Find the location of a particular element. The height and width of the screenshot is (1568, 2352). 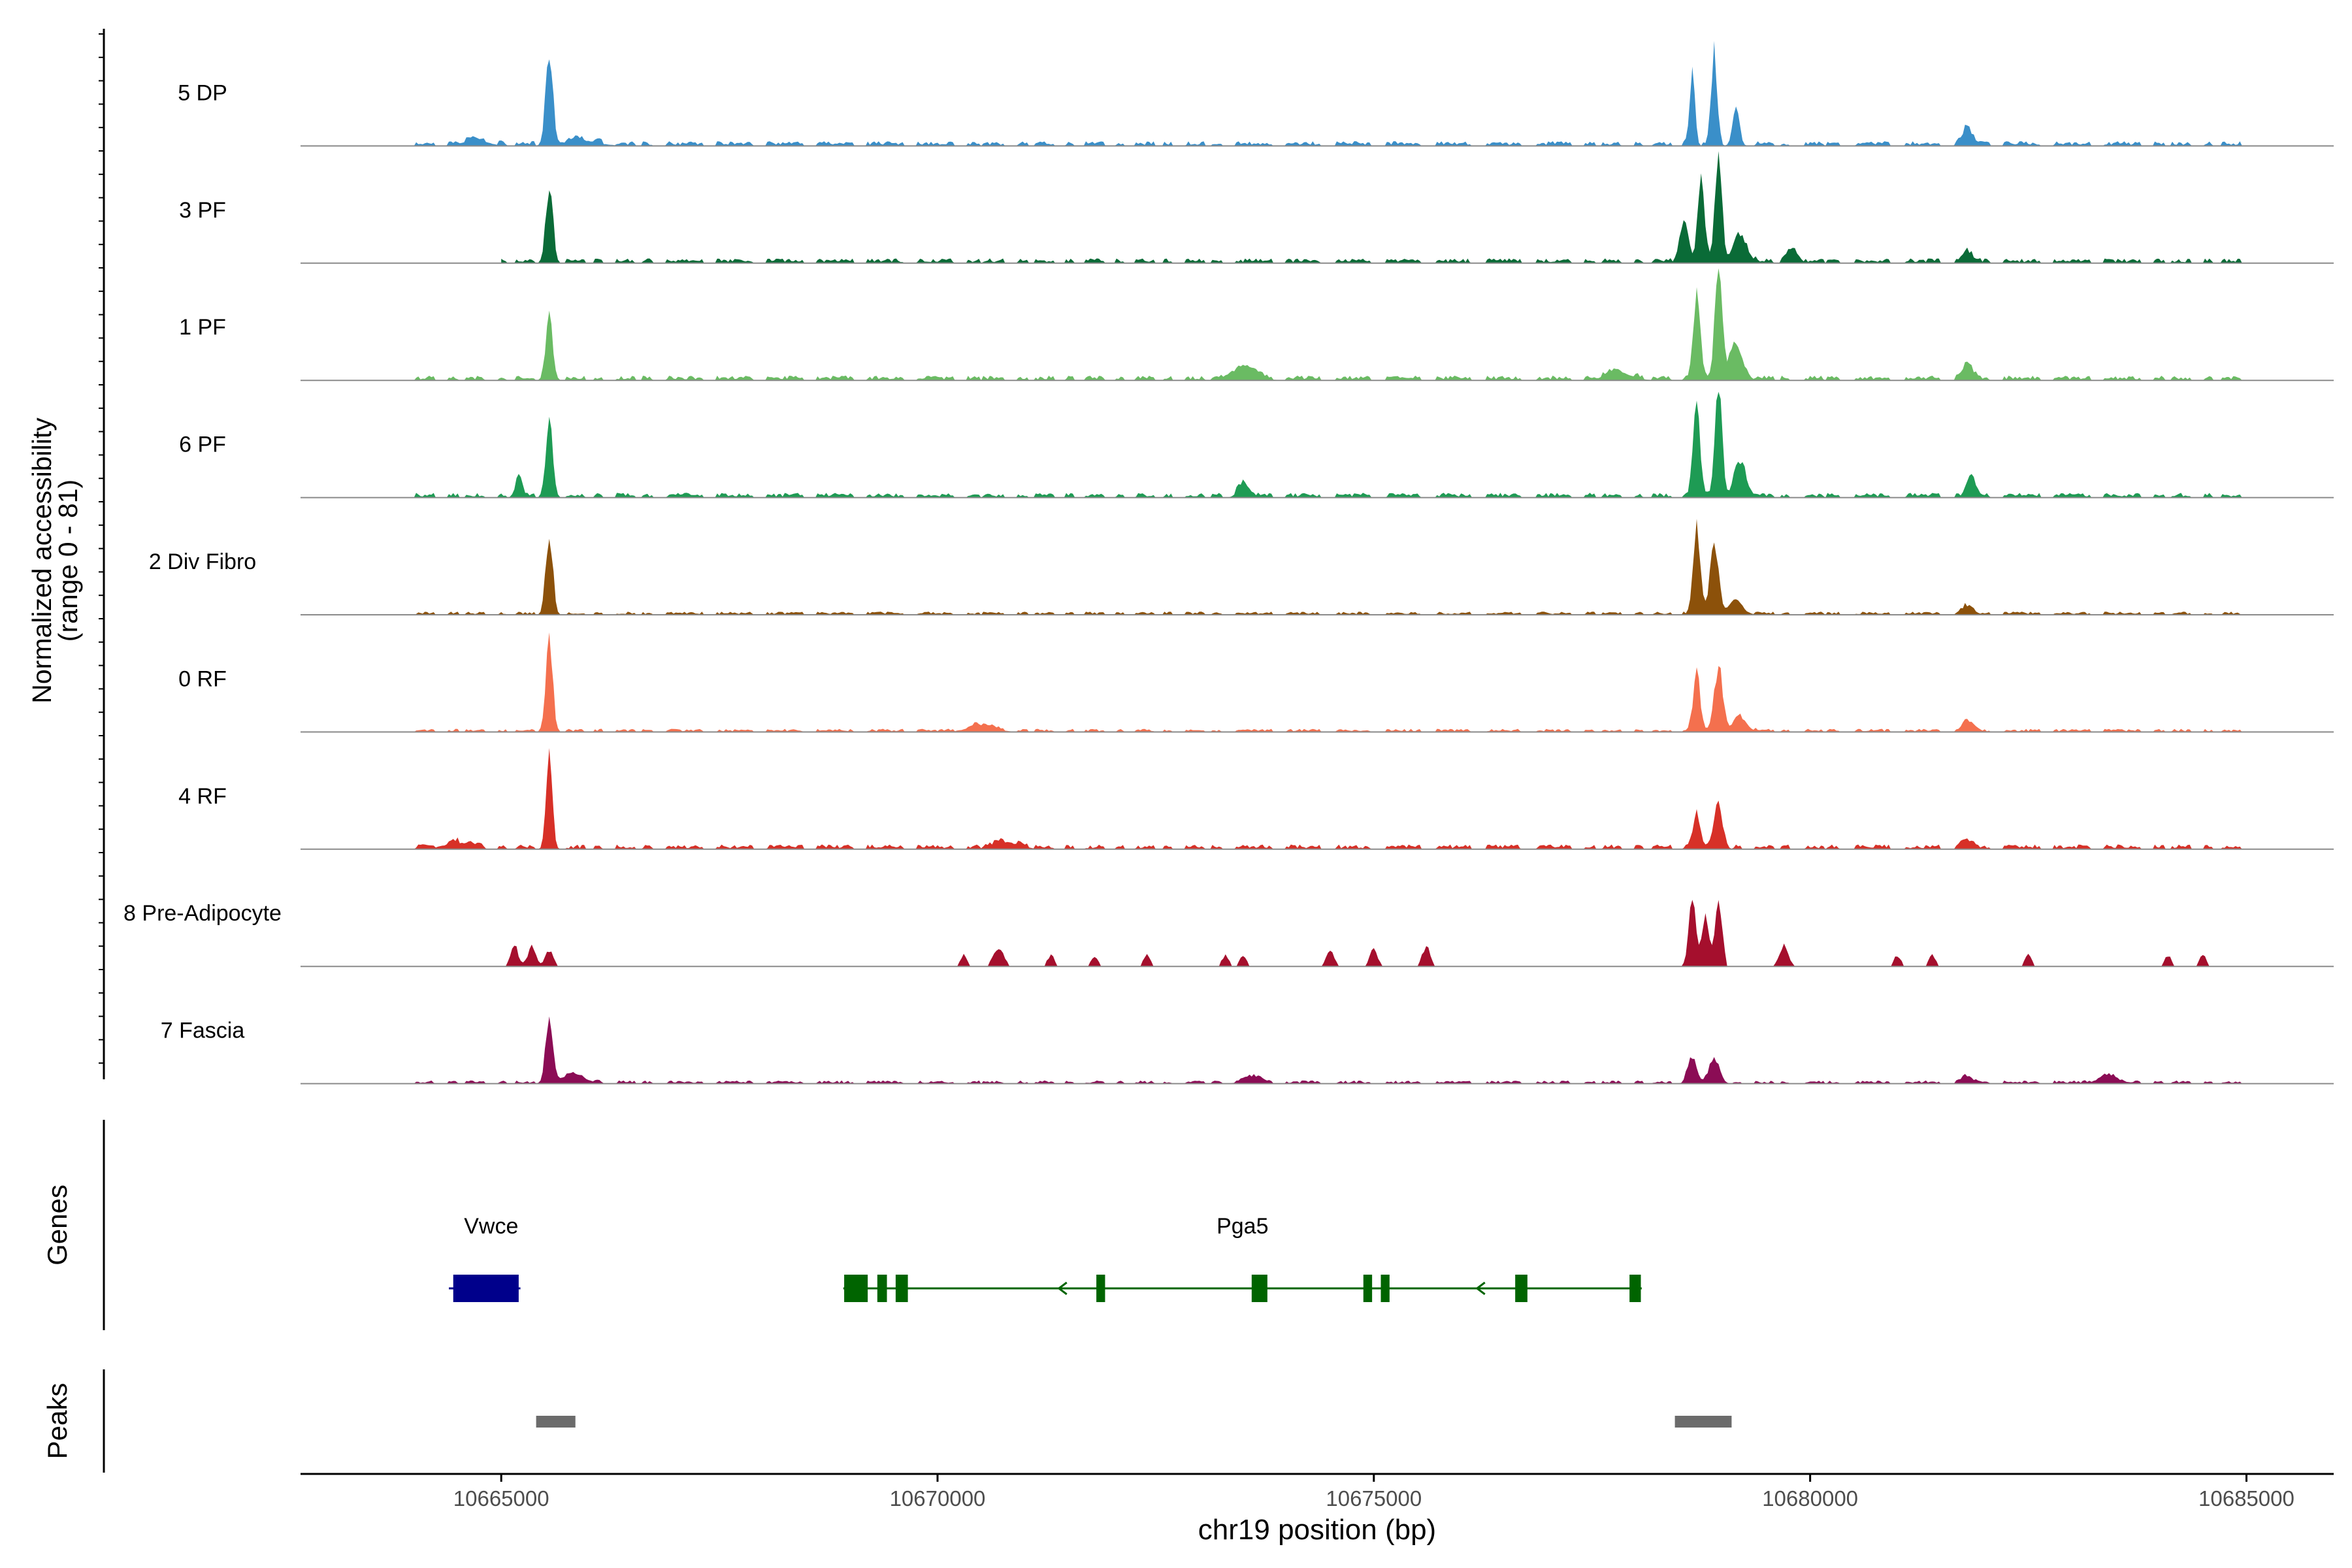

track-7: 4 RF is located at coordinates (1256, 799).